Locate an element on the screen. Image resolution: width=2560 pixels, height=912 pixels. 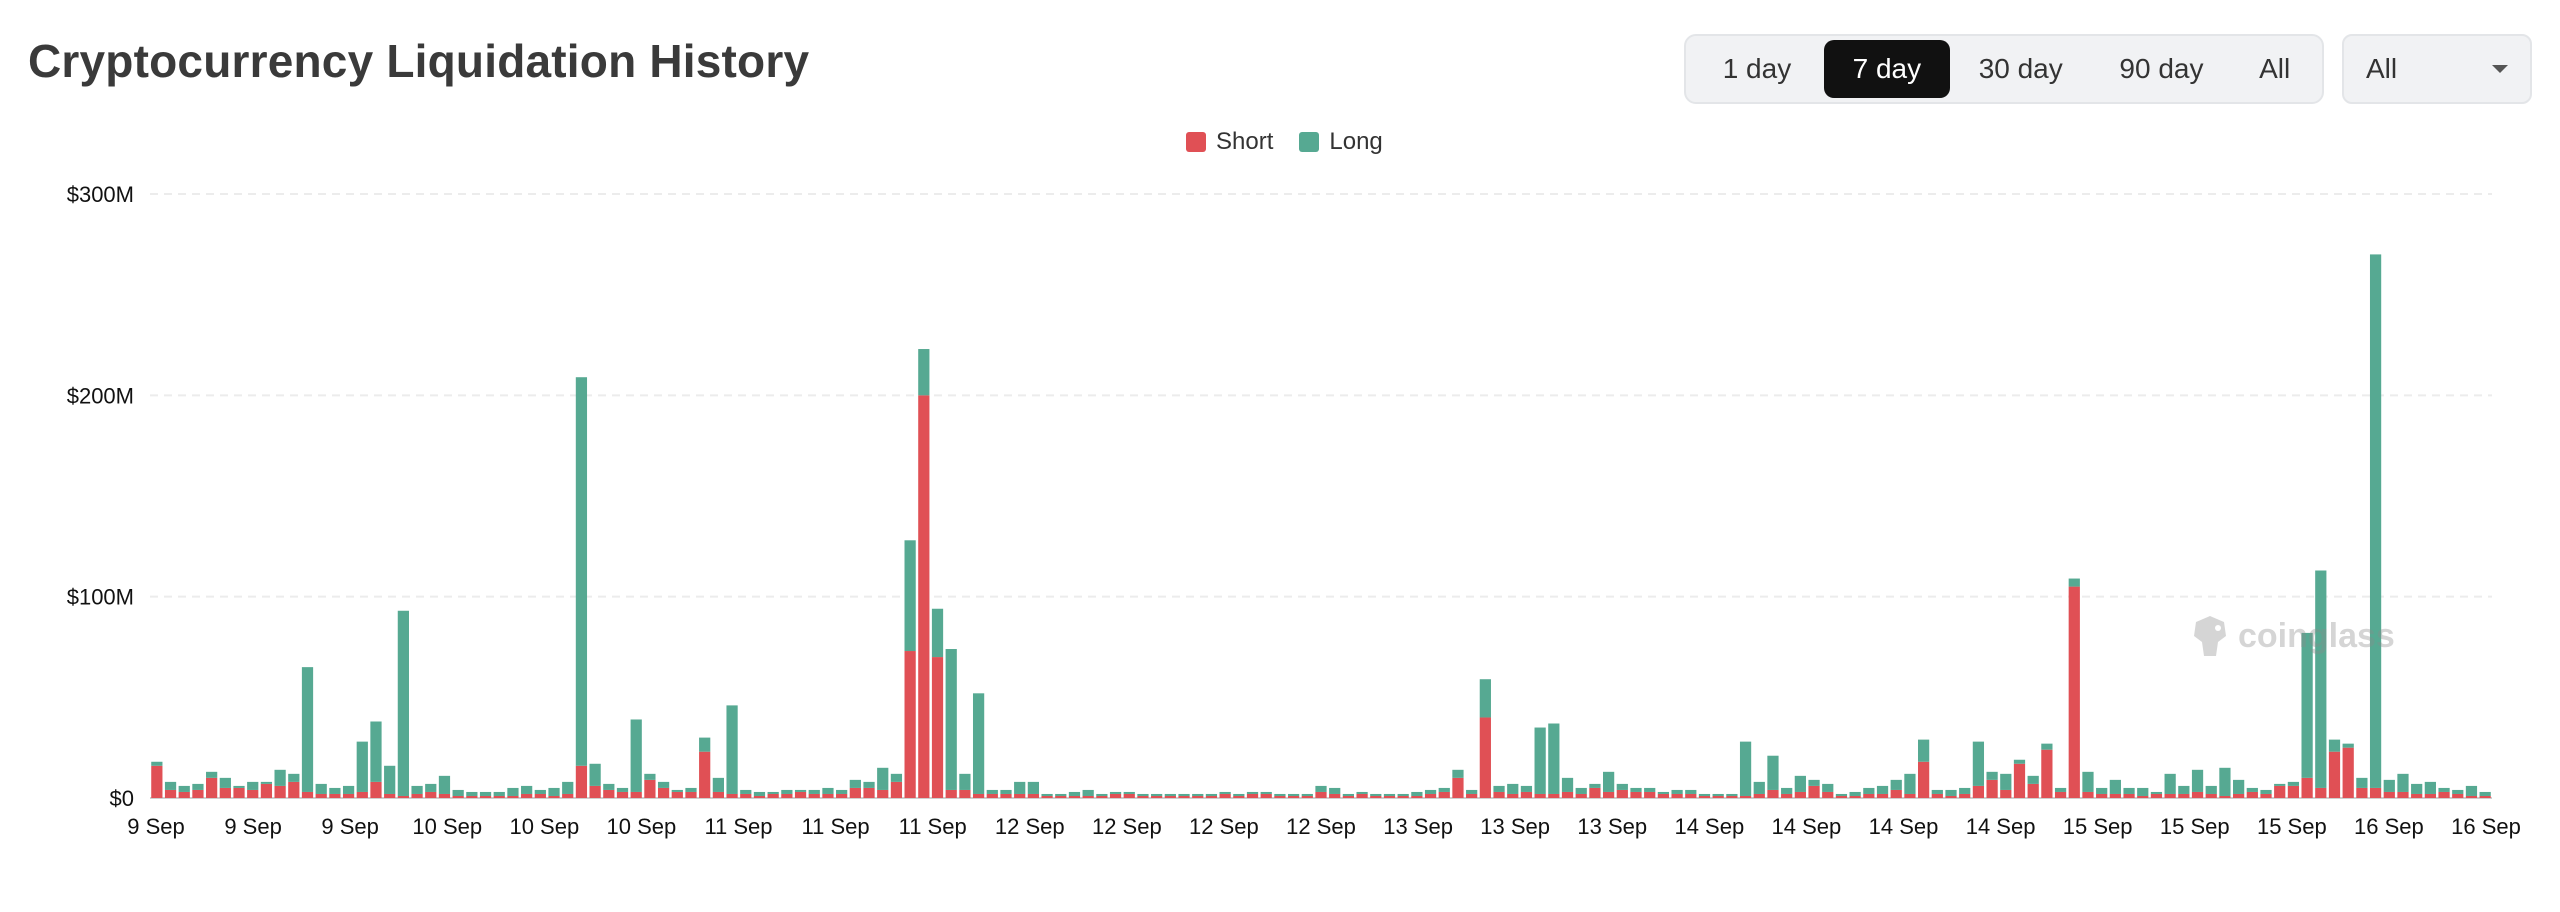
range-90-day-button: 90 day is located at coordinates (2162, 69).